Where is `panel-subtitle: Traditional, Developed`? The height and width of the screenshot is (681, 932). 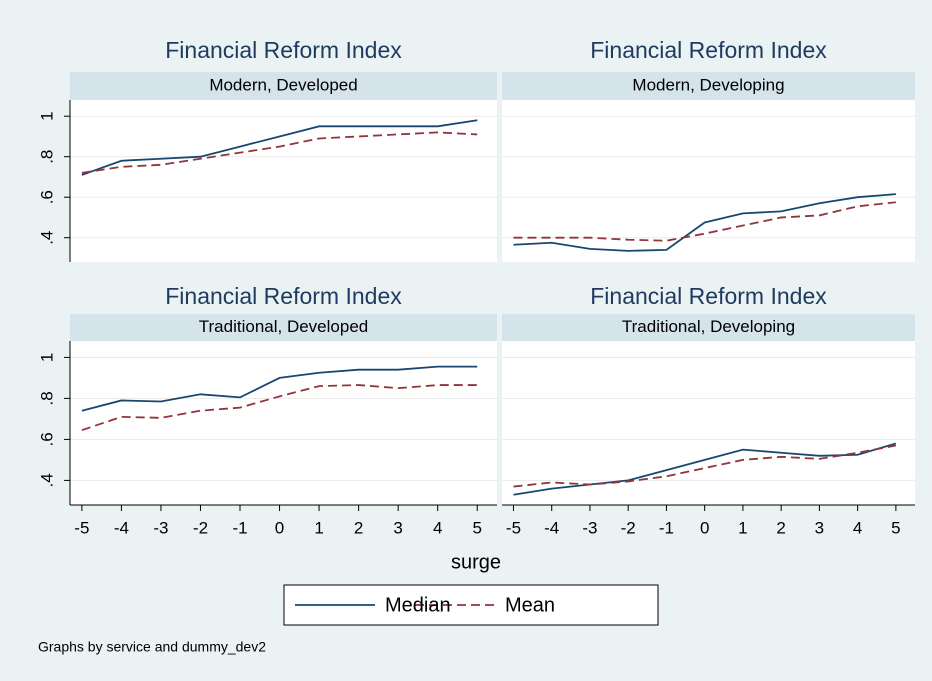 panel-subtitle: Traditional, Developed is located at coordinates (283, 326).